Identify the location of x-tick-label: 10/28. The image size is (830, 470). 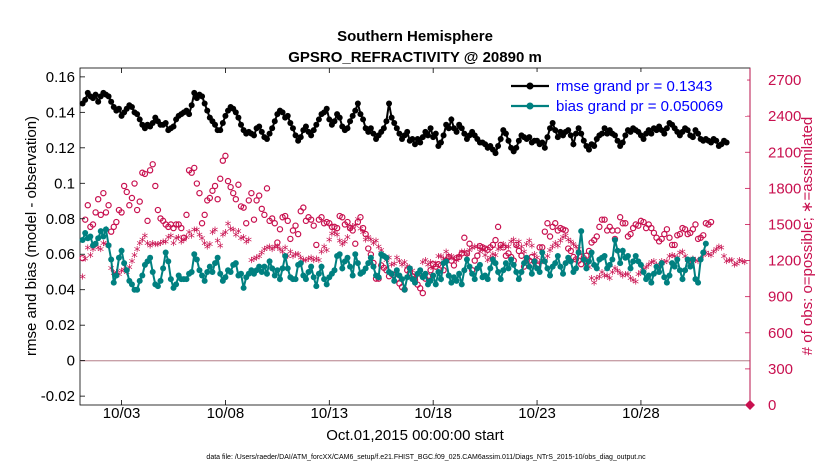
(641, 413).